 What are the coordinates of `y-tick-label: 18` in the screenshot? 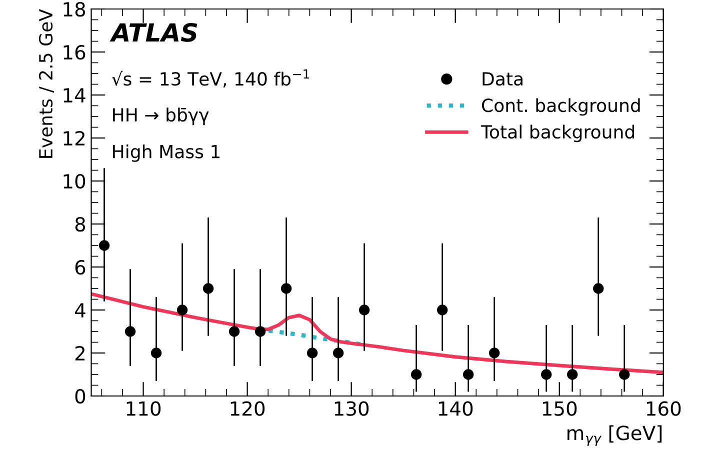 It's located at (75, 9).